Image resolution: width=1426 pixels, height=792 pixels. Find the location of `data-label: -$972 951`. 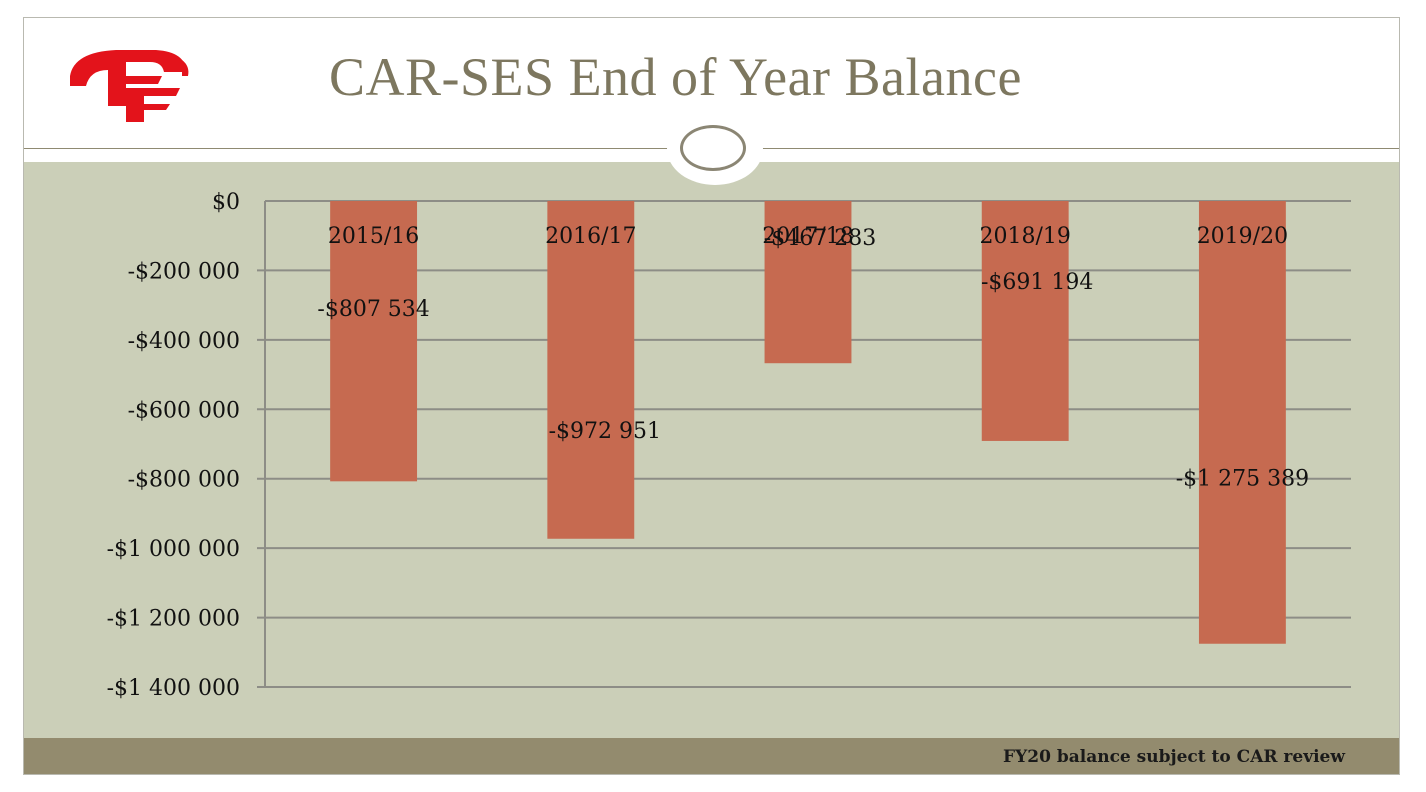

data-label: -$972 951 is located at coordinates (605, 431).